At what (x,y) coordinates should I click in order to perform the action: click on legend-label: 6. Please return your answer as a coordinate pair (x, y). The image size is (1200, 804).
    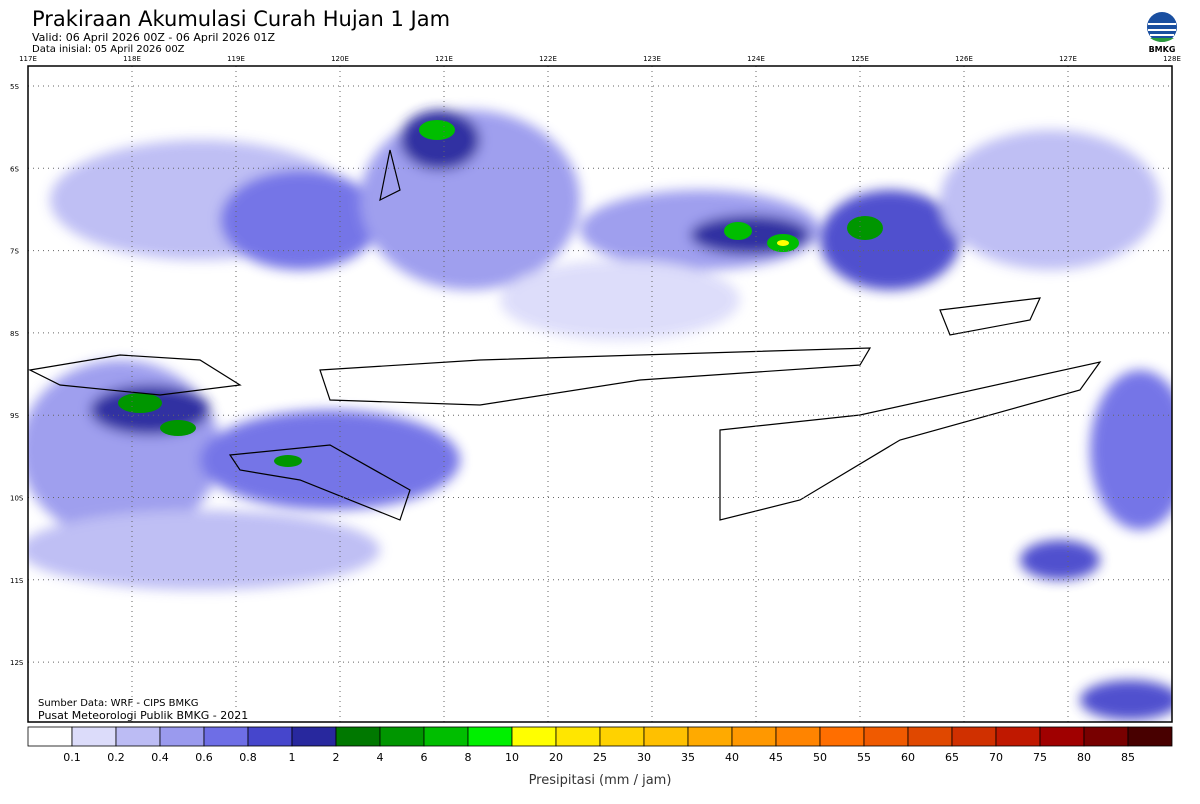
    Looking at the image, I should click on (424, 757).